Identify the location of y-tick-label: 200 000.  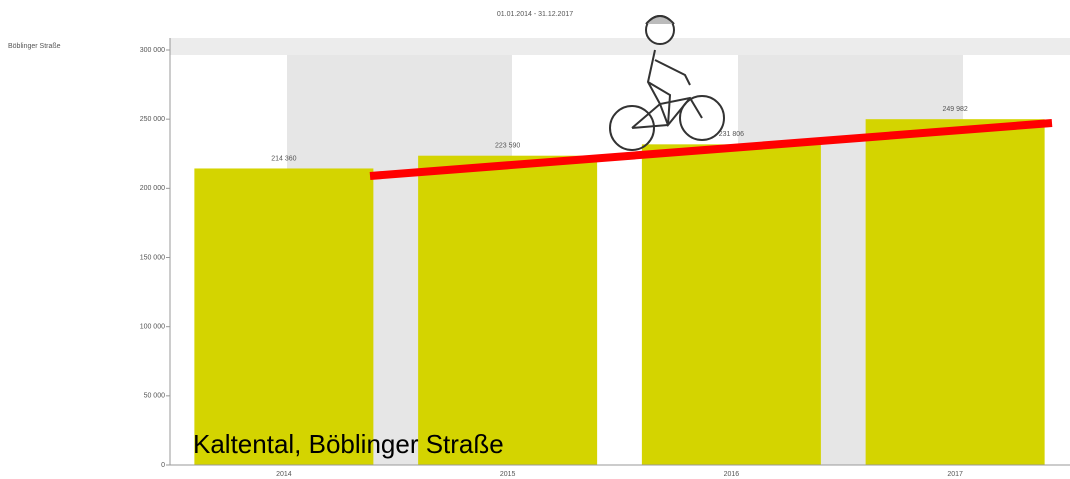
(152, 188).